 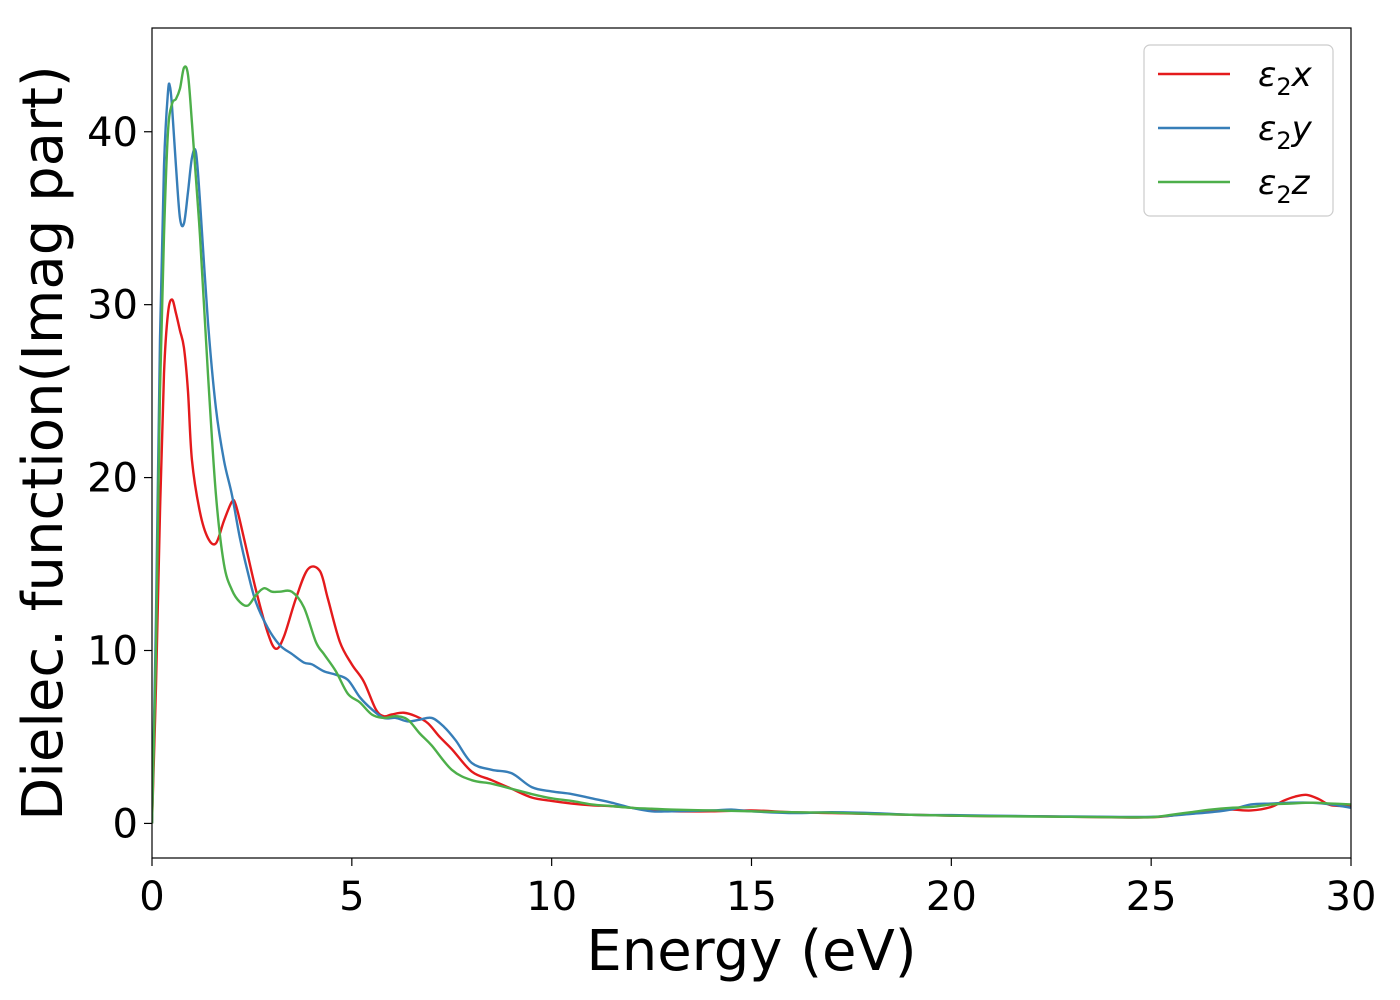 What do you see at coordinates (551, 897) in the screenshot?
I see `x-tick-label: 10` at bounding box center [551, 897].